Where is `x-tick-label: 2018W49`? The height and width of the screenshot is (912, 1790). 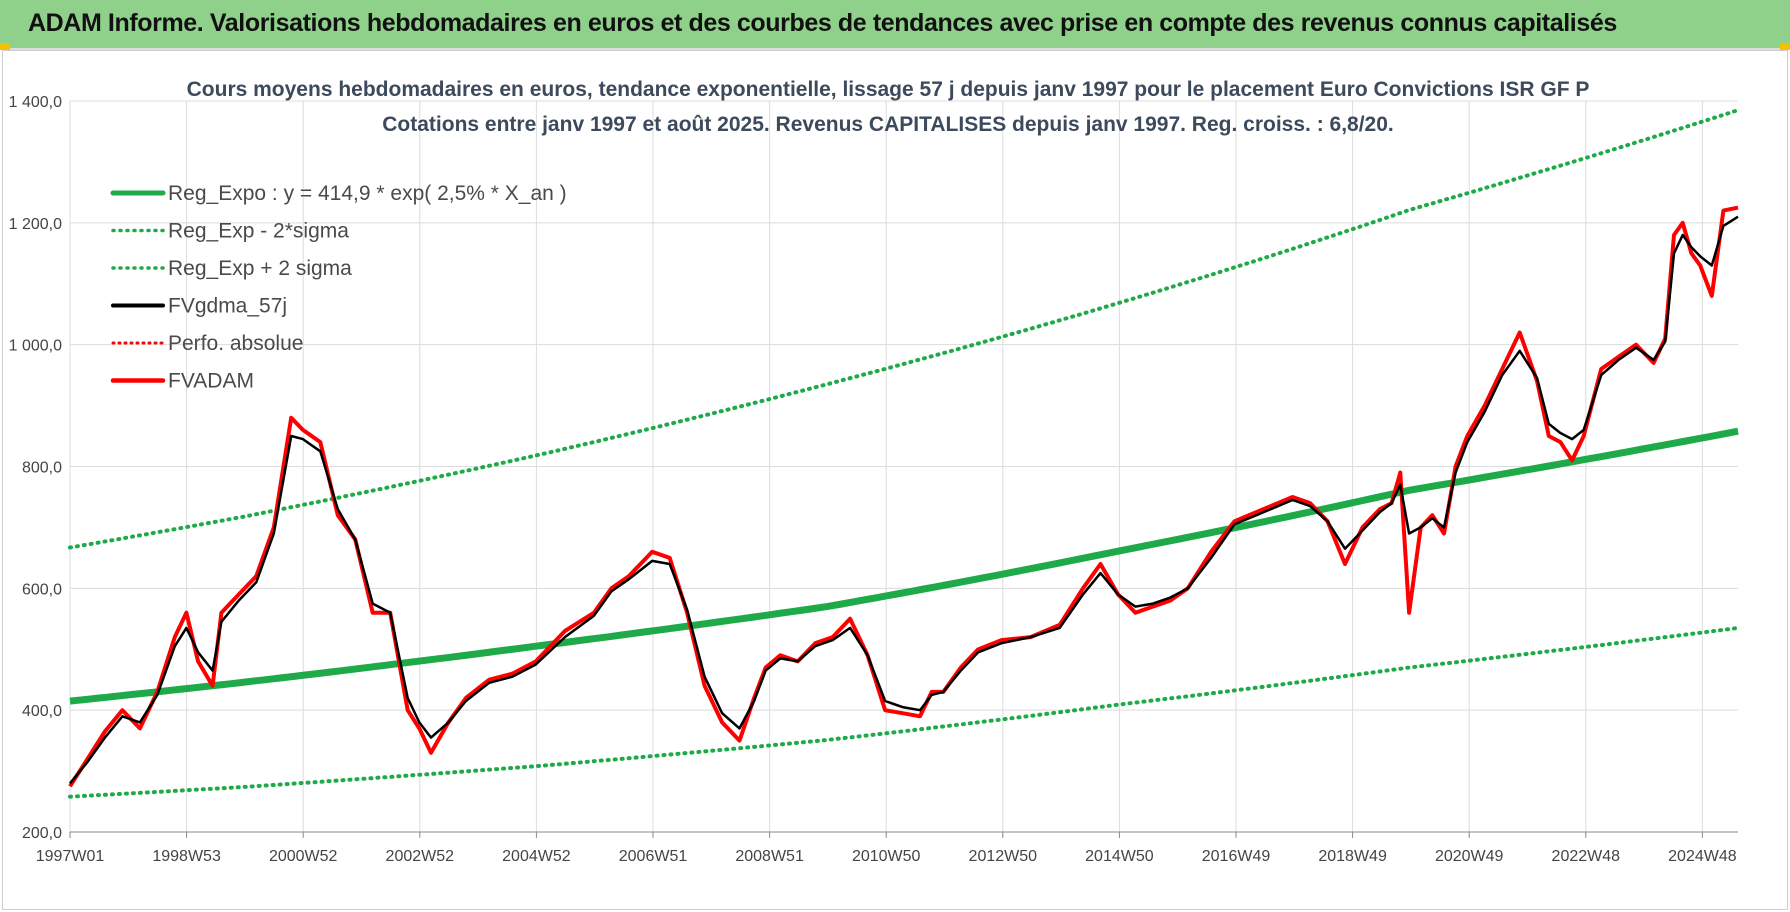 x-tick-label: 2018W49 is located at coordinates (1352, 856).